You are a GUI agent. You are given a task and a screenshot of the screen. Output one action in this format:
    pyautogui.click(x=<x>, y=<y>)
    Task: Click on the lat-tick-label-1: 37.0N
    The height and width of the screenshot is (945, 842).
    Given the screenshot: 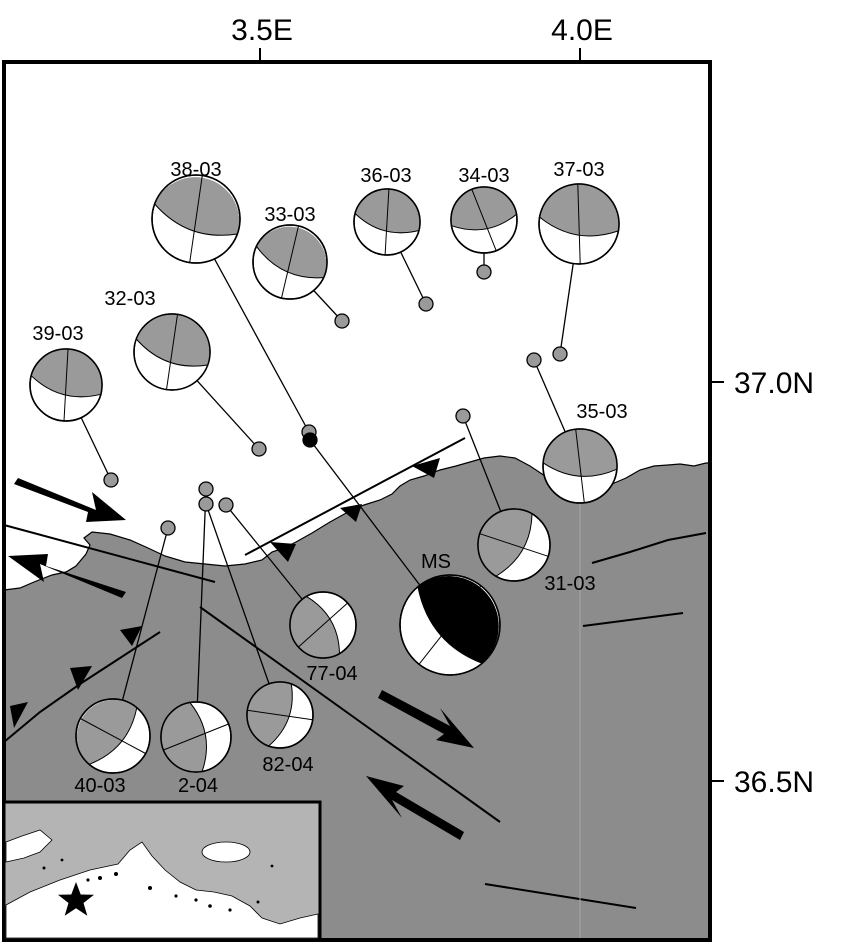 What is the action you would take?
    pyautogui.click(x=774, y=383)
    